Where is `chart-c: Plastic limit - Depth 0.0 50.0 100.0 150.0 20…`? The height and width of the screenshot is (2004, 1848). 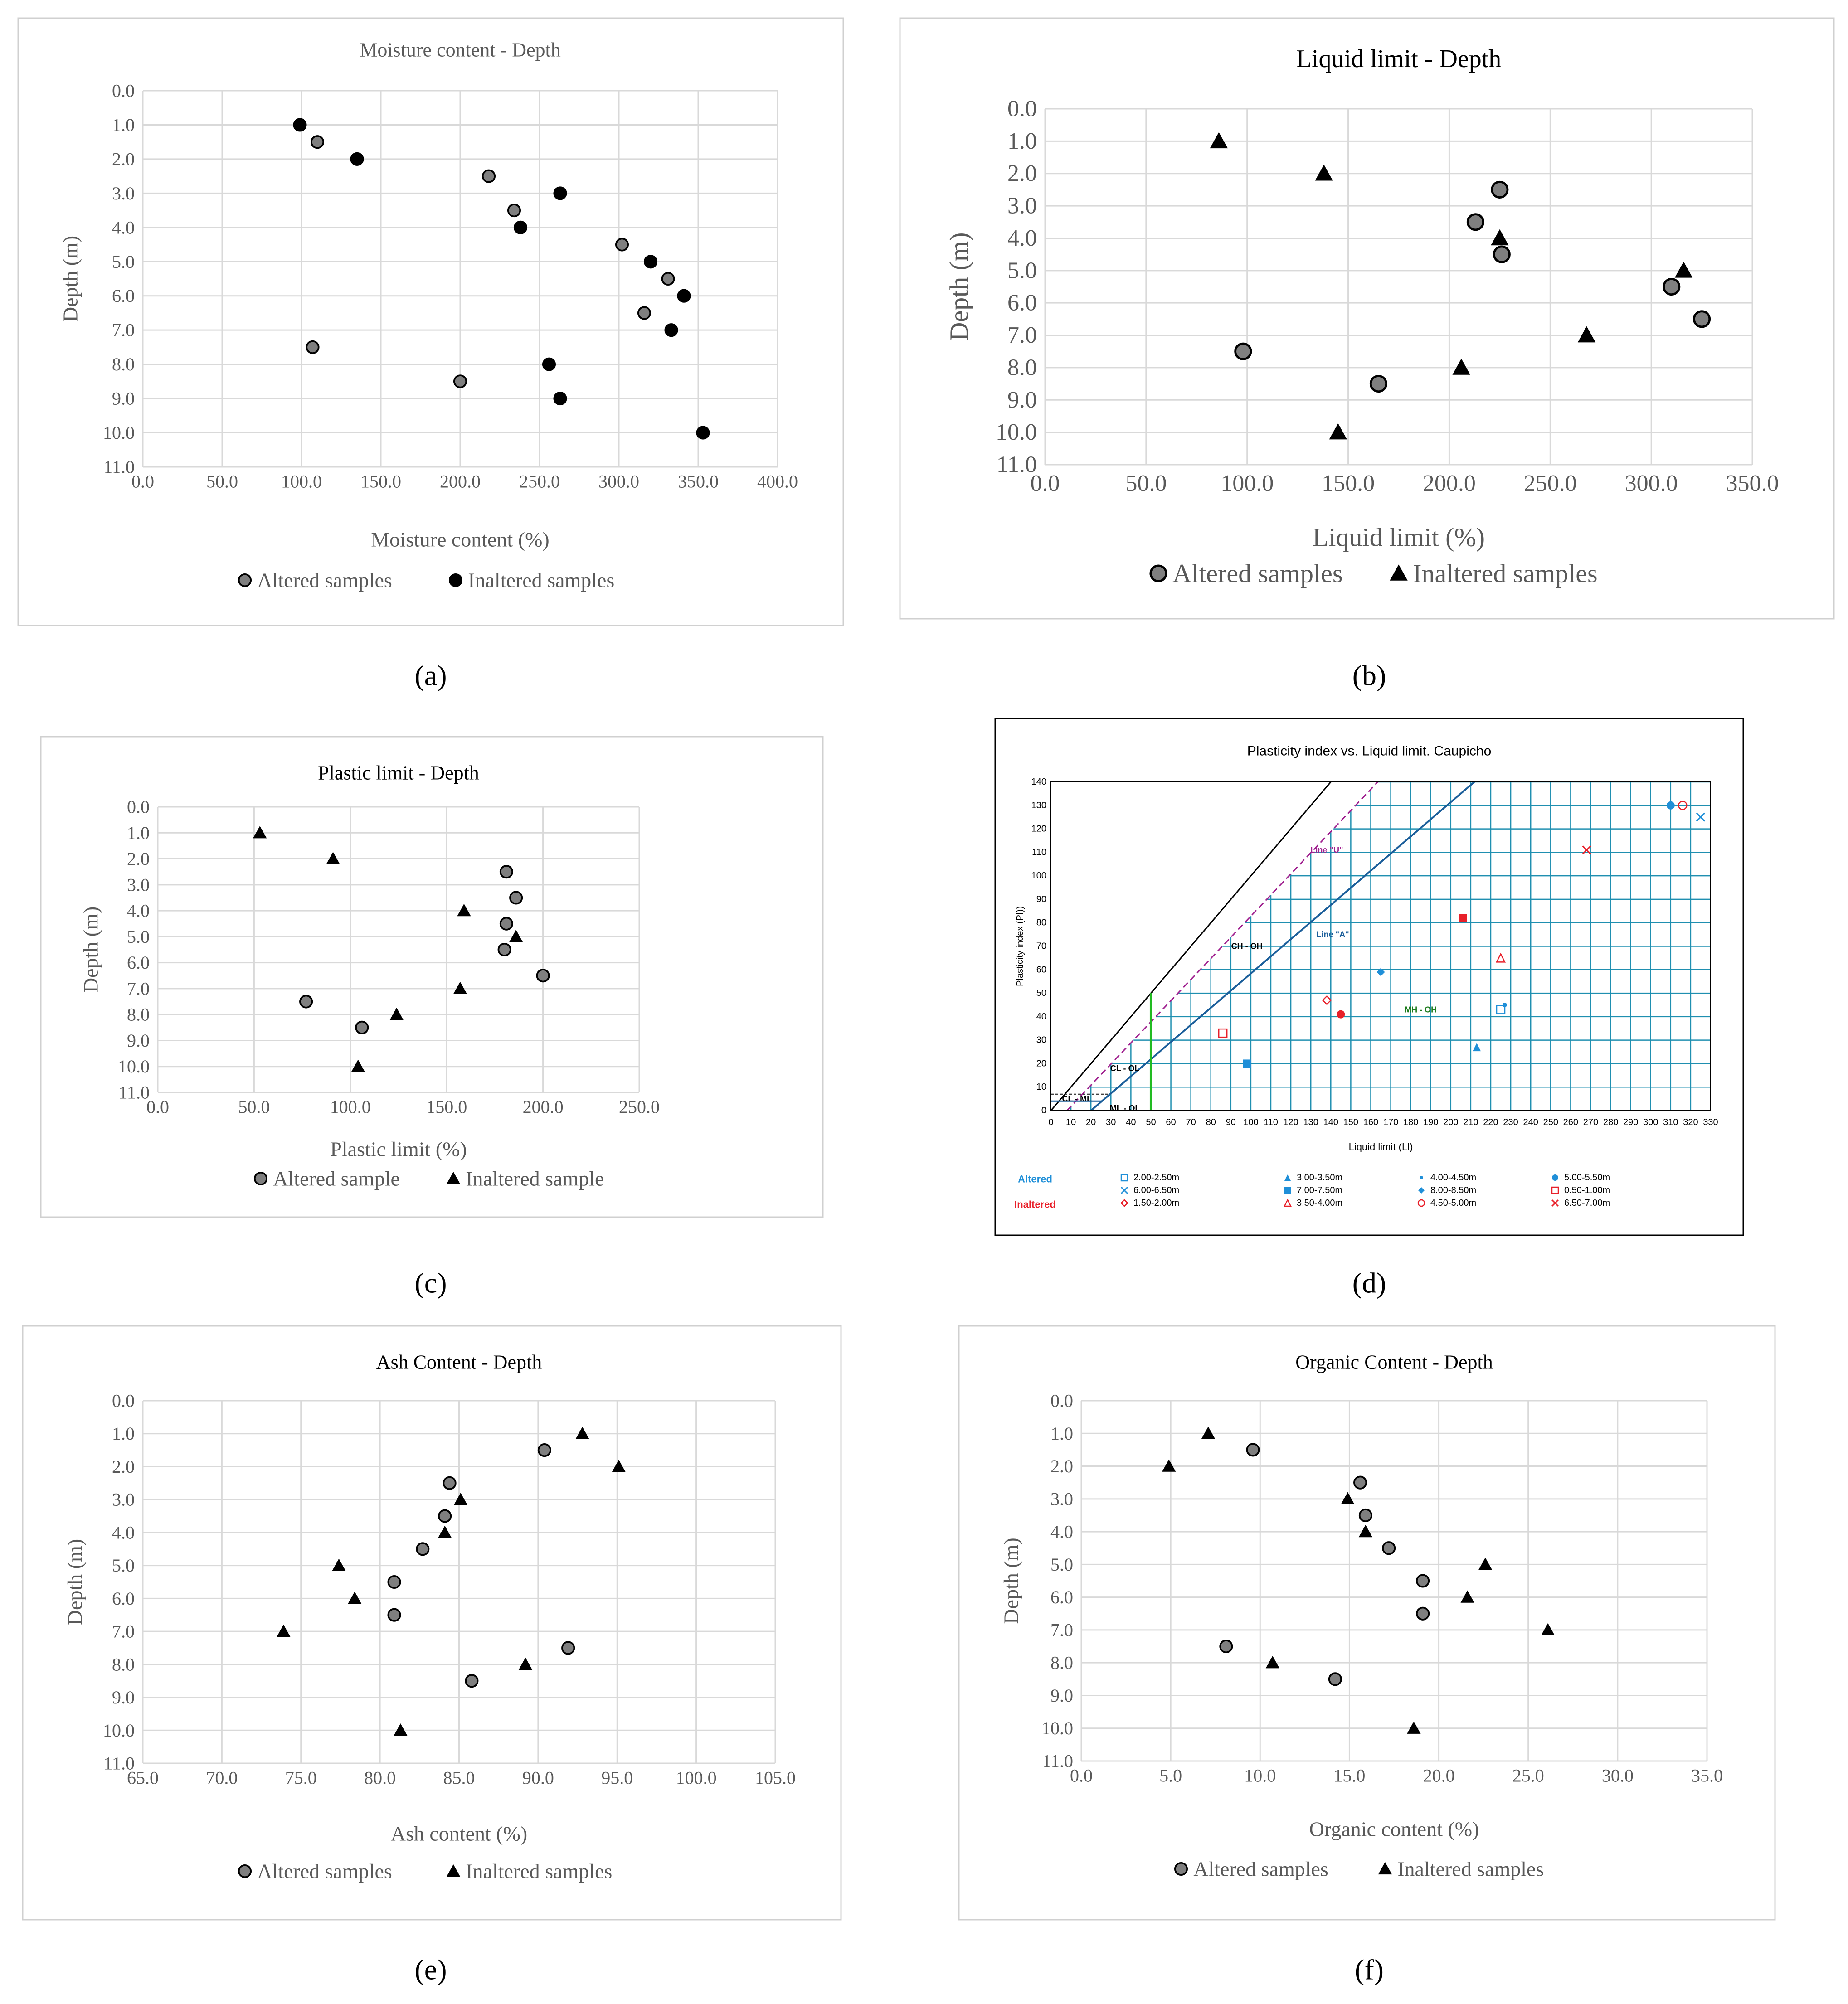
chart-c: Plastic limit - Depth 0.0 50.0 100.0 150.0 20… is located at coordinates (432, 1018).